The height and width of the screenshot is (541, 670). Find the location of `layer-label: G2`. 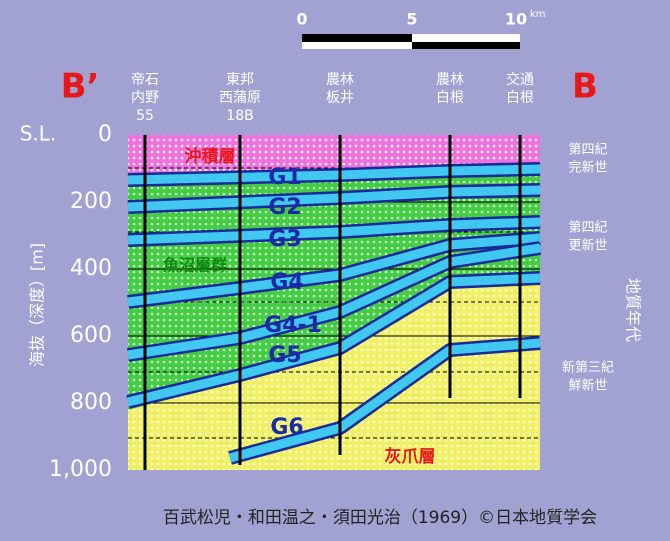

layer-label: G2 is located at coordinates (284, 207).